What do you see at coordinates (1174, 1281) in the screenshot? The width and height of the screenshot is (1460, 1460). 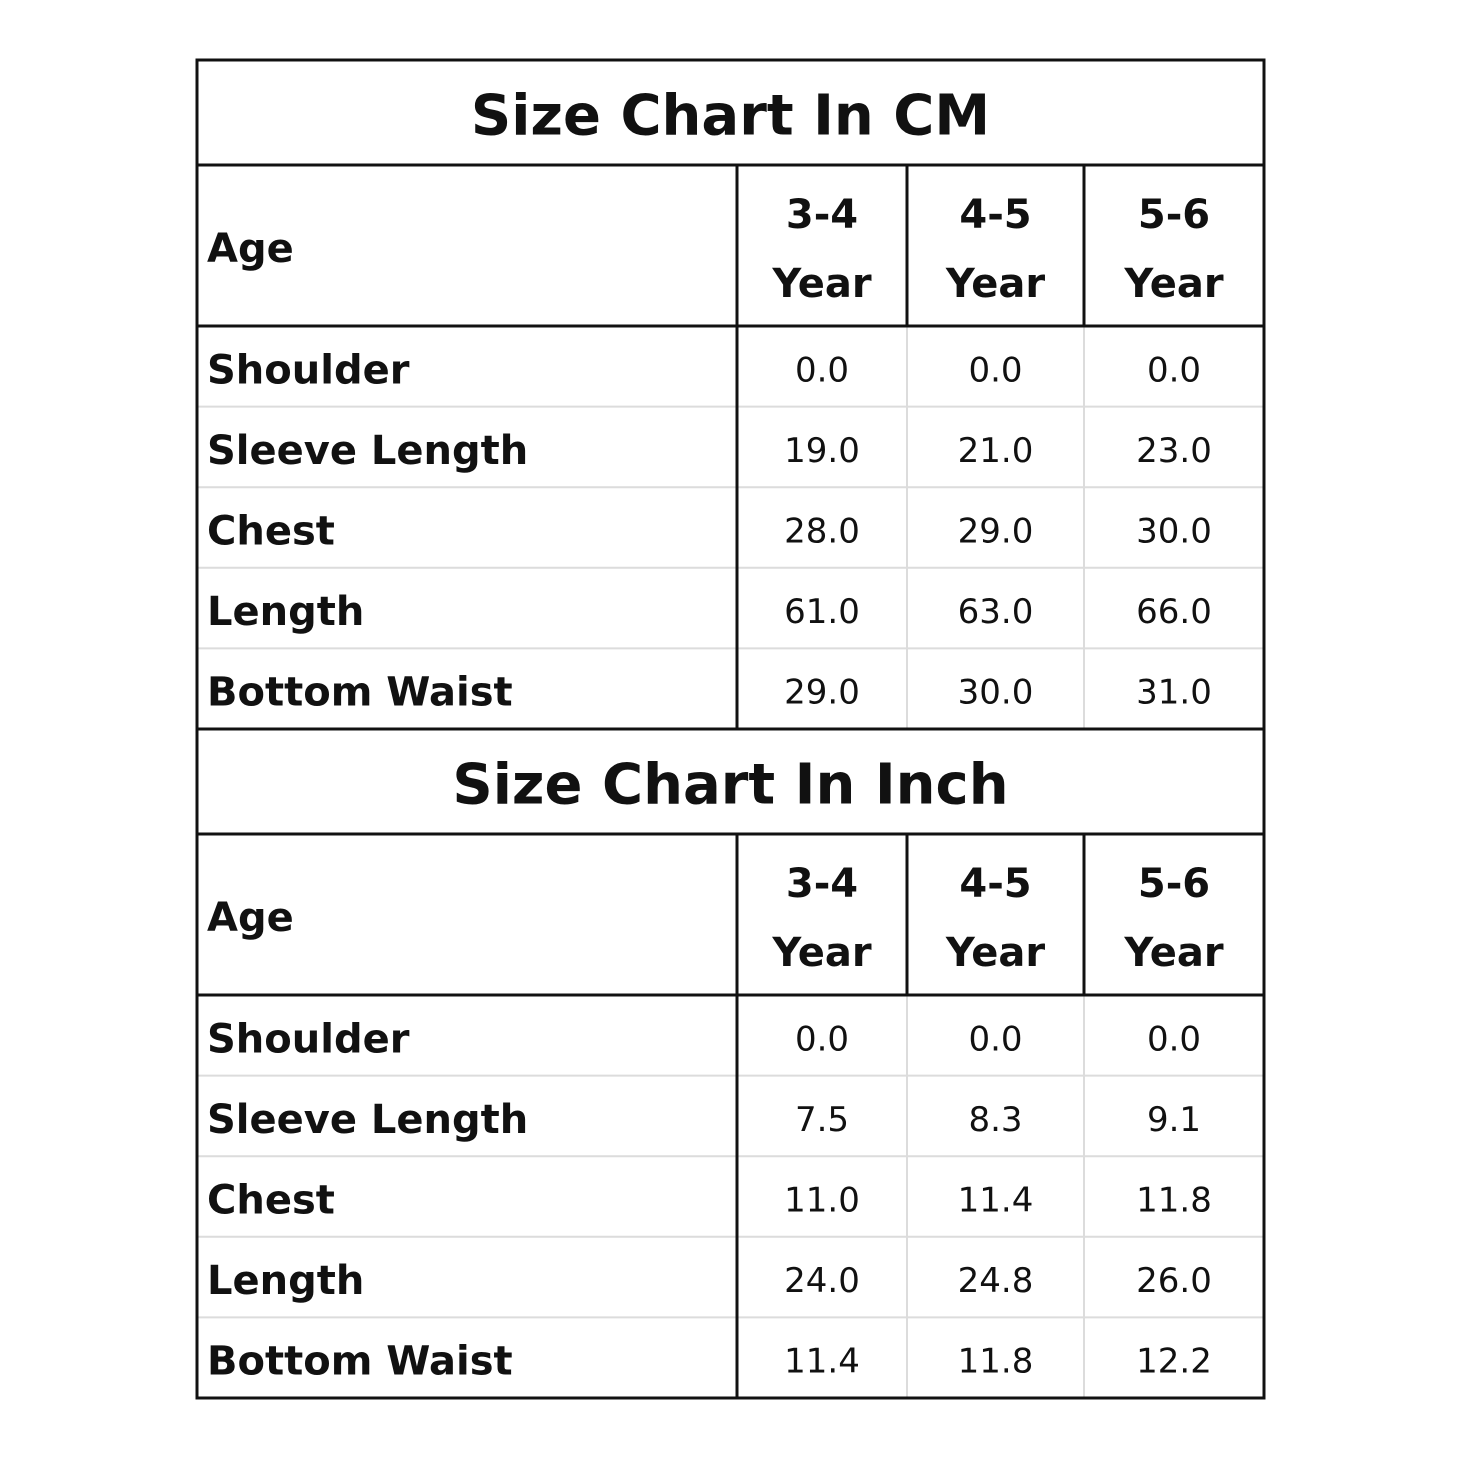 I see `cell-value: 26.0` at bounding box center [1174, 1281].